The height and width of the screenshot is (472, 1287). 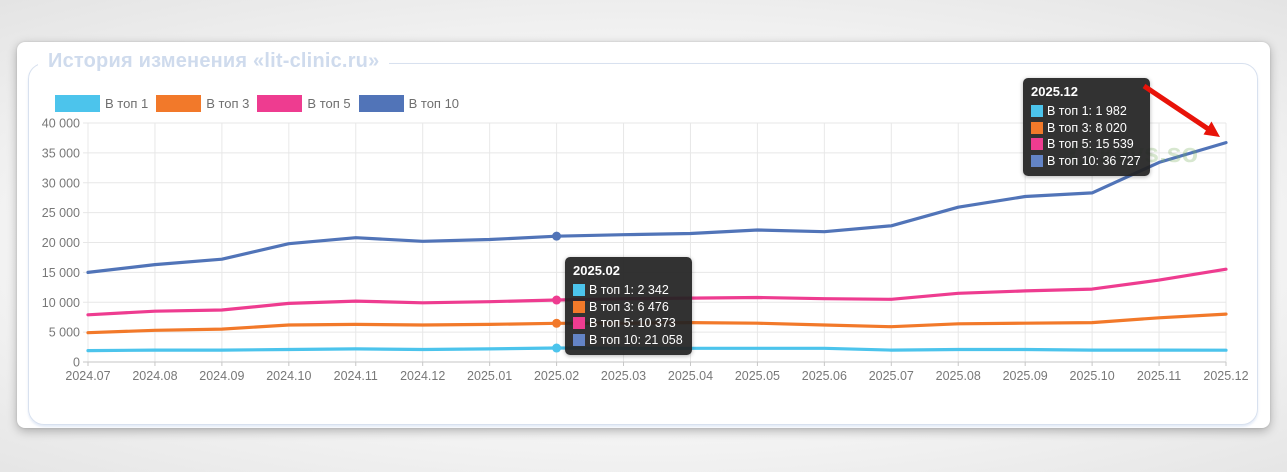 What do you see at coordinates (329, 103) in the screenshot?
I see `legend-label: В топ 5` at bounding box center [329, 103].